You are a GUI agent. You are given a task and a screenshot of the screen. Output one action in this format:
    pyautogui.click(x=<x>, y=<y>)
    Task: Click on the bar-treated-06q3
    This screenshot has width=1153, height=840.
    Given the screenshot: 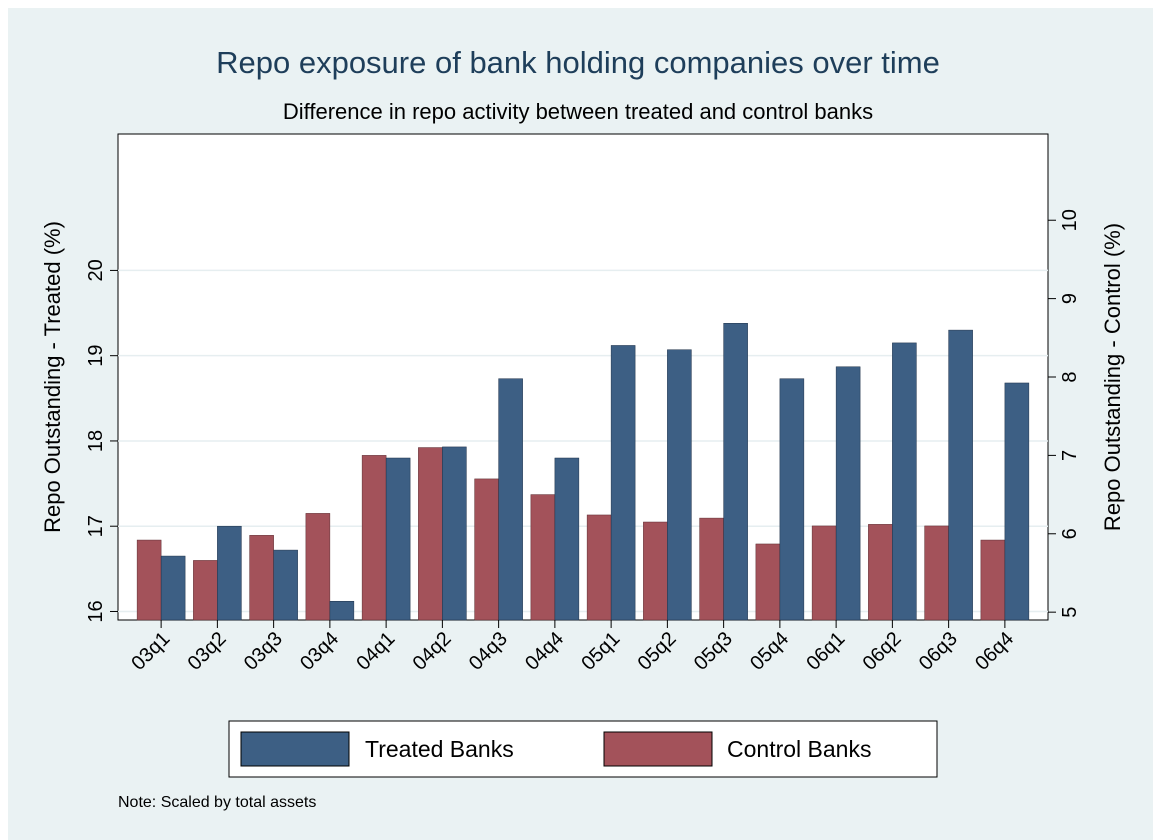 What is the action you would take?
    pyautogui.click(x=960, y=475)
    